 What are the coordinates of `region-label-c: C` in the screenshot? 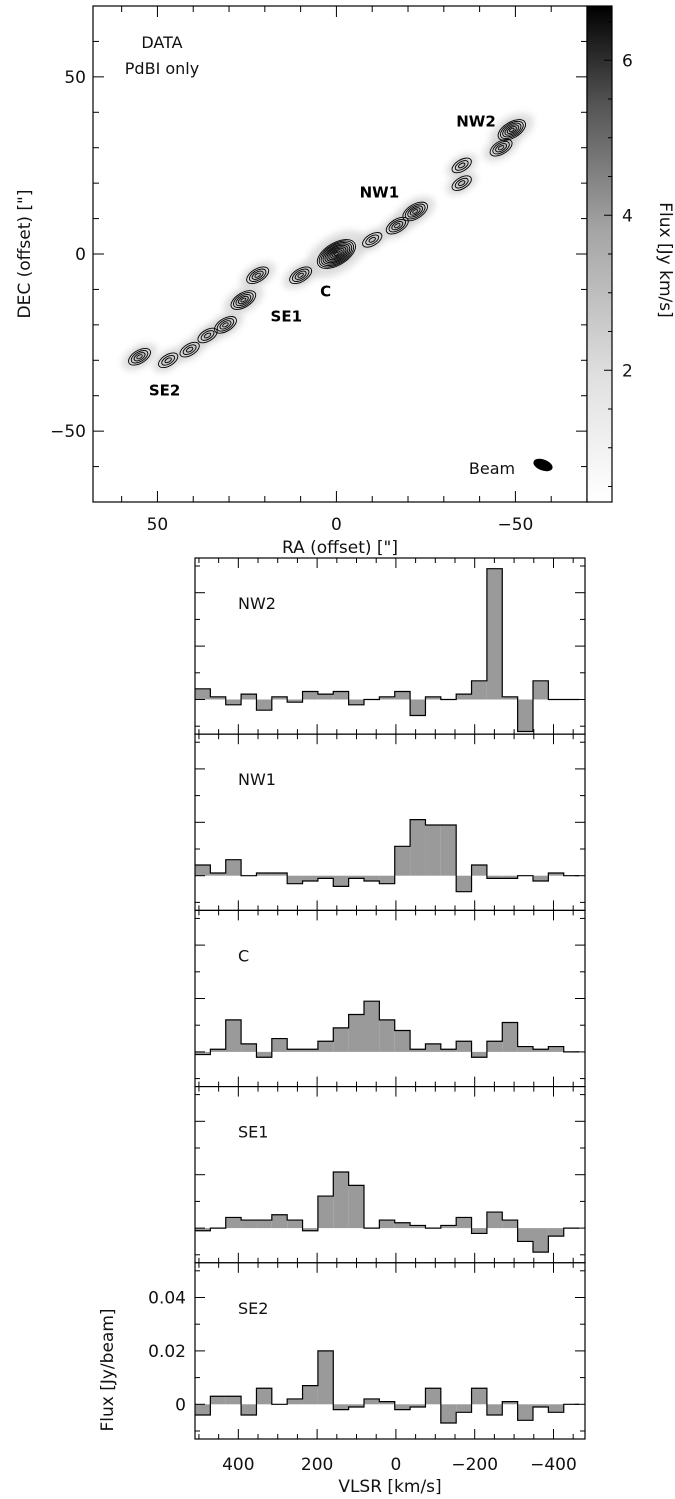 It's located at (325, 292).